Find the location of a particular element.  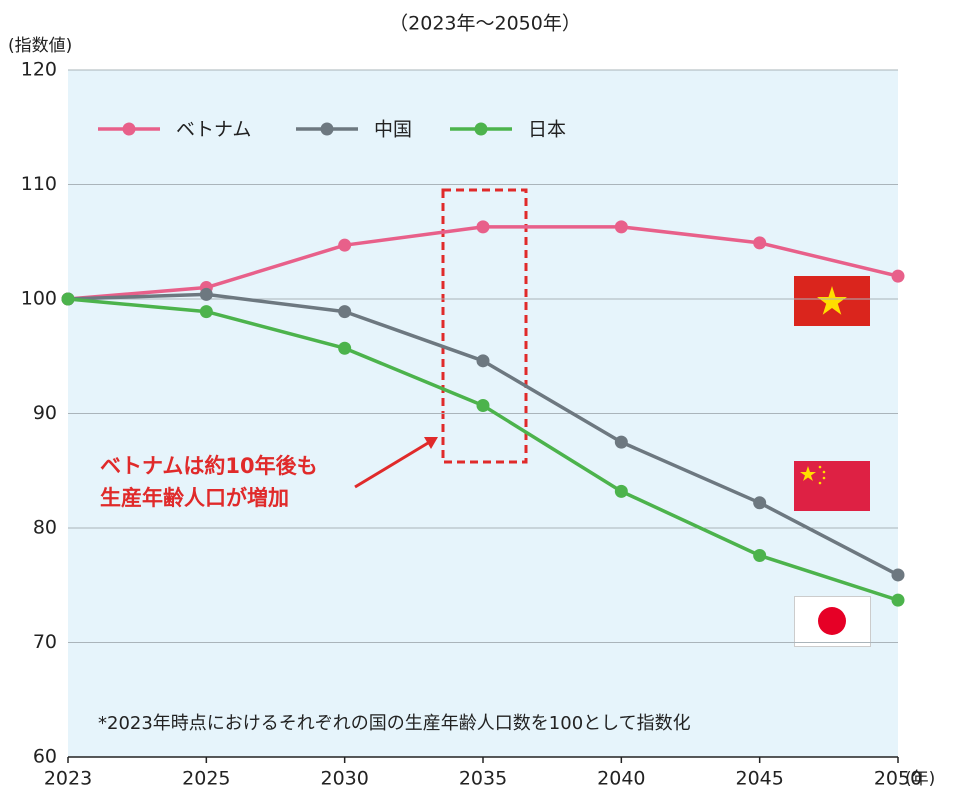

y-tick-label: 60 is located at coordinates (45, 757).